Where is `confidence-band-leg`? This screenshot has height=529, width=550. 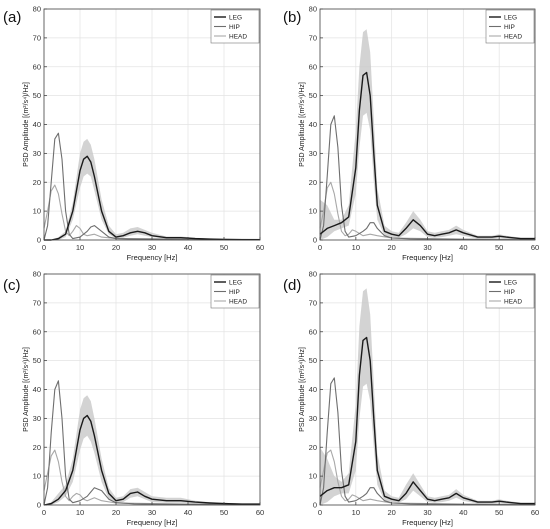
confidence-band-leg is located at coordinates (152, 450).